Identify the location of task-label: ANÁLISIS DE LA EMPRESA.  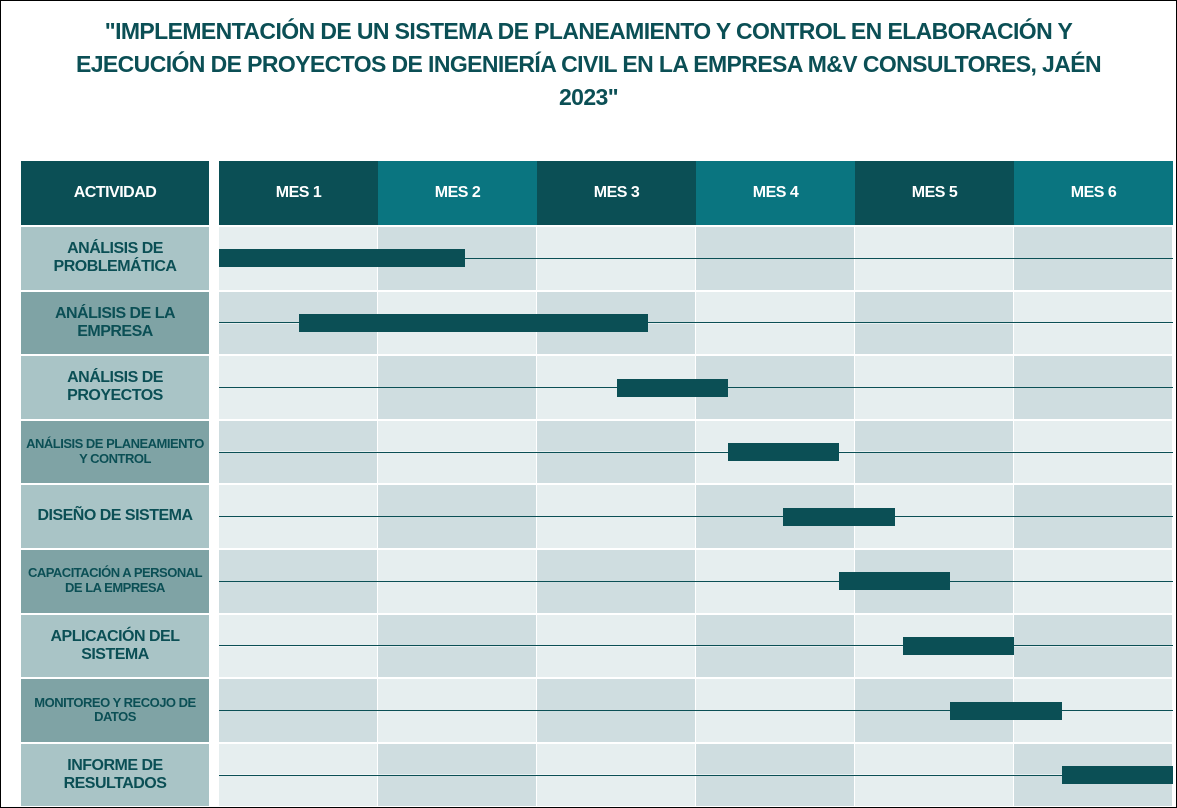
(115, 323).